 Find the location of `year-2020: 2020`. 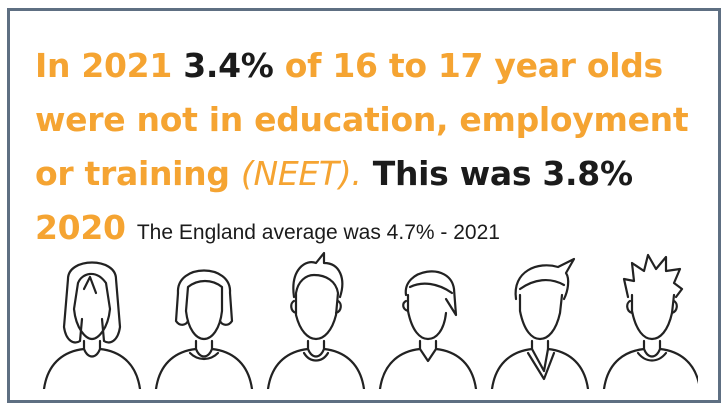

year-2020: 2020 is located at coordinates (80, 227).